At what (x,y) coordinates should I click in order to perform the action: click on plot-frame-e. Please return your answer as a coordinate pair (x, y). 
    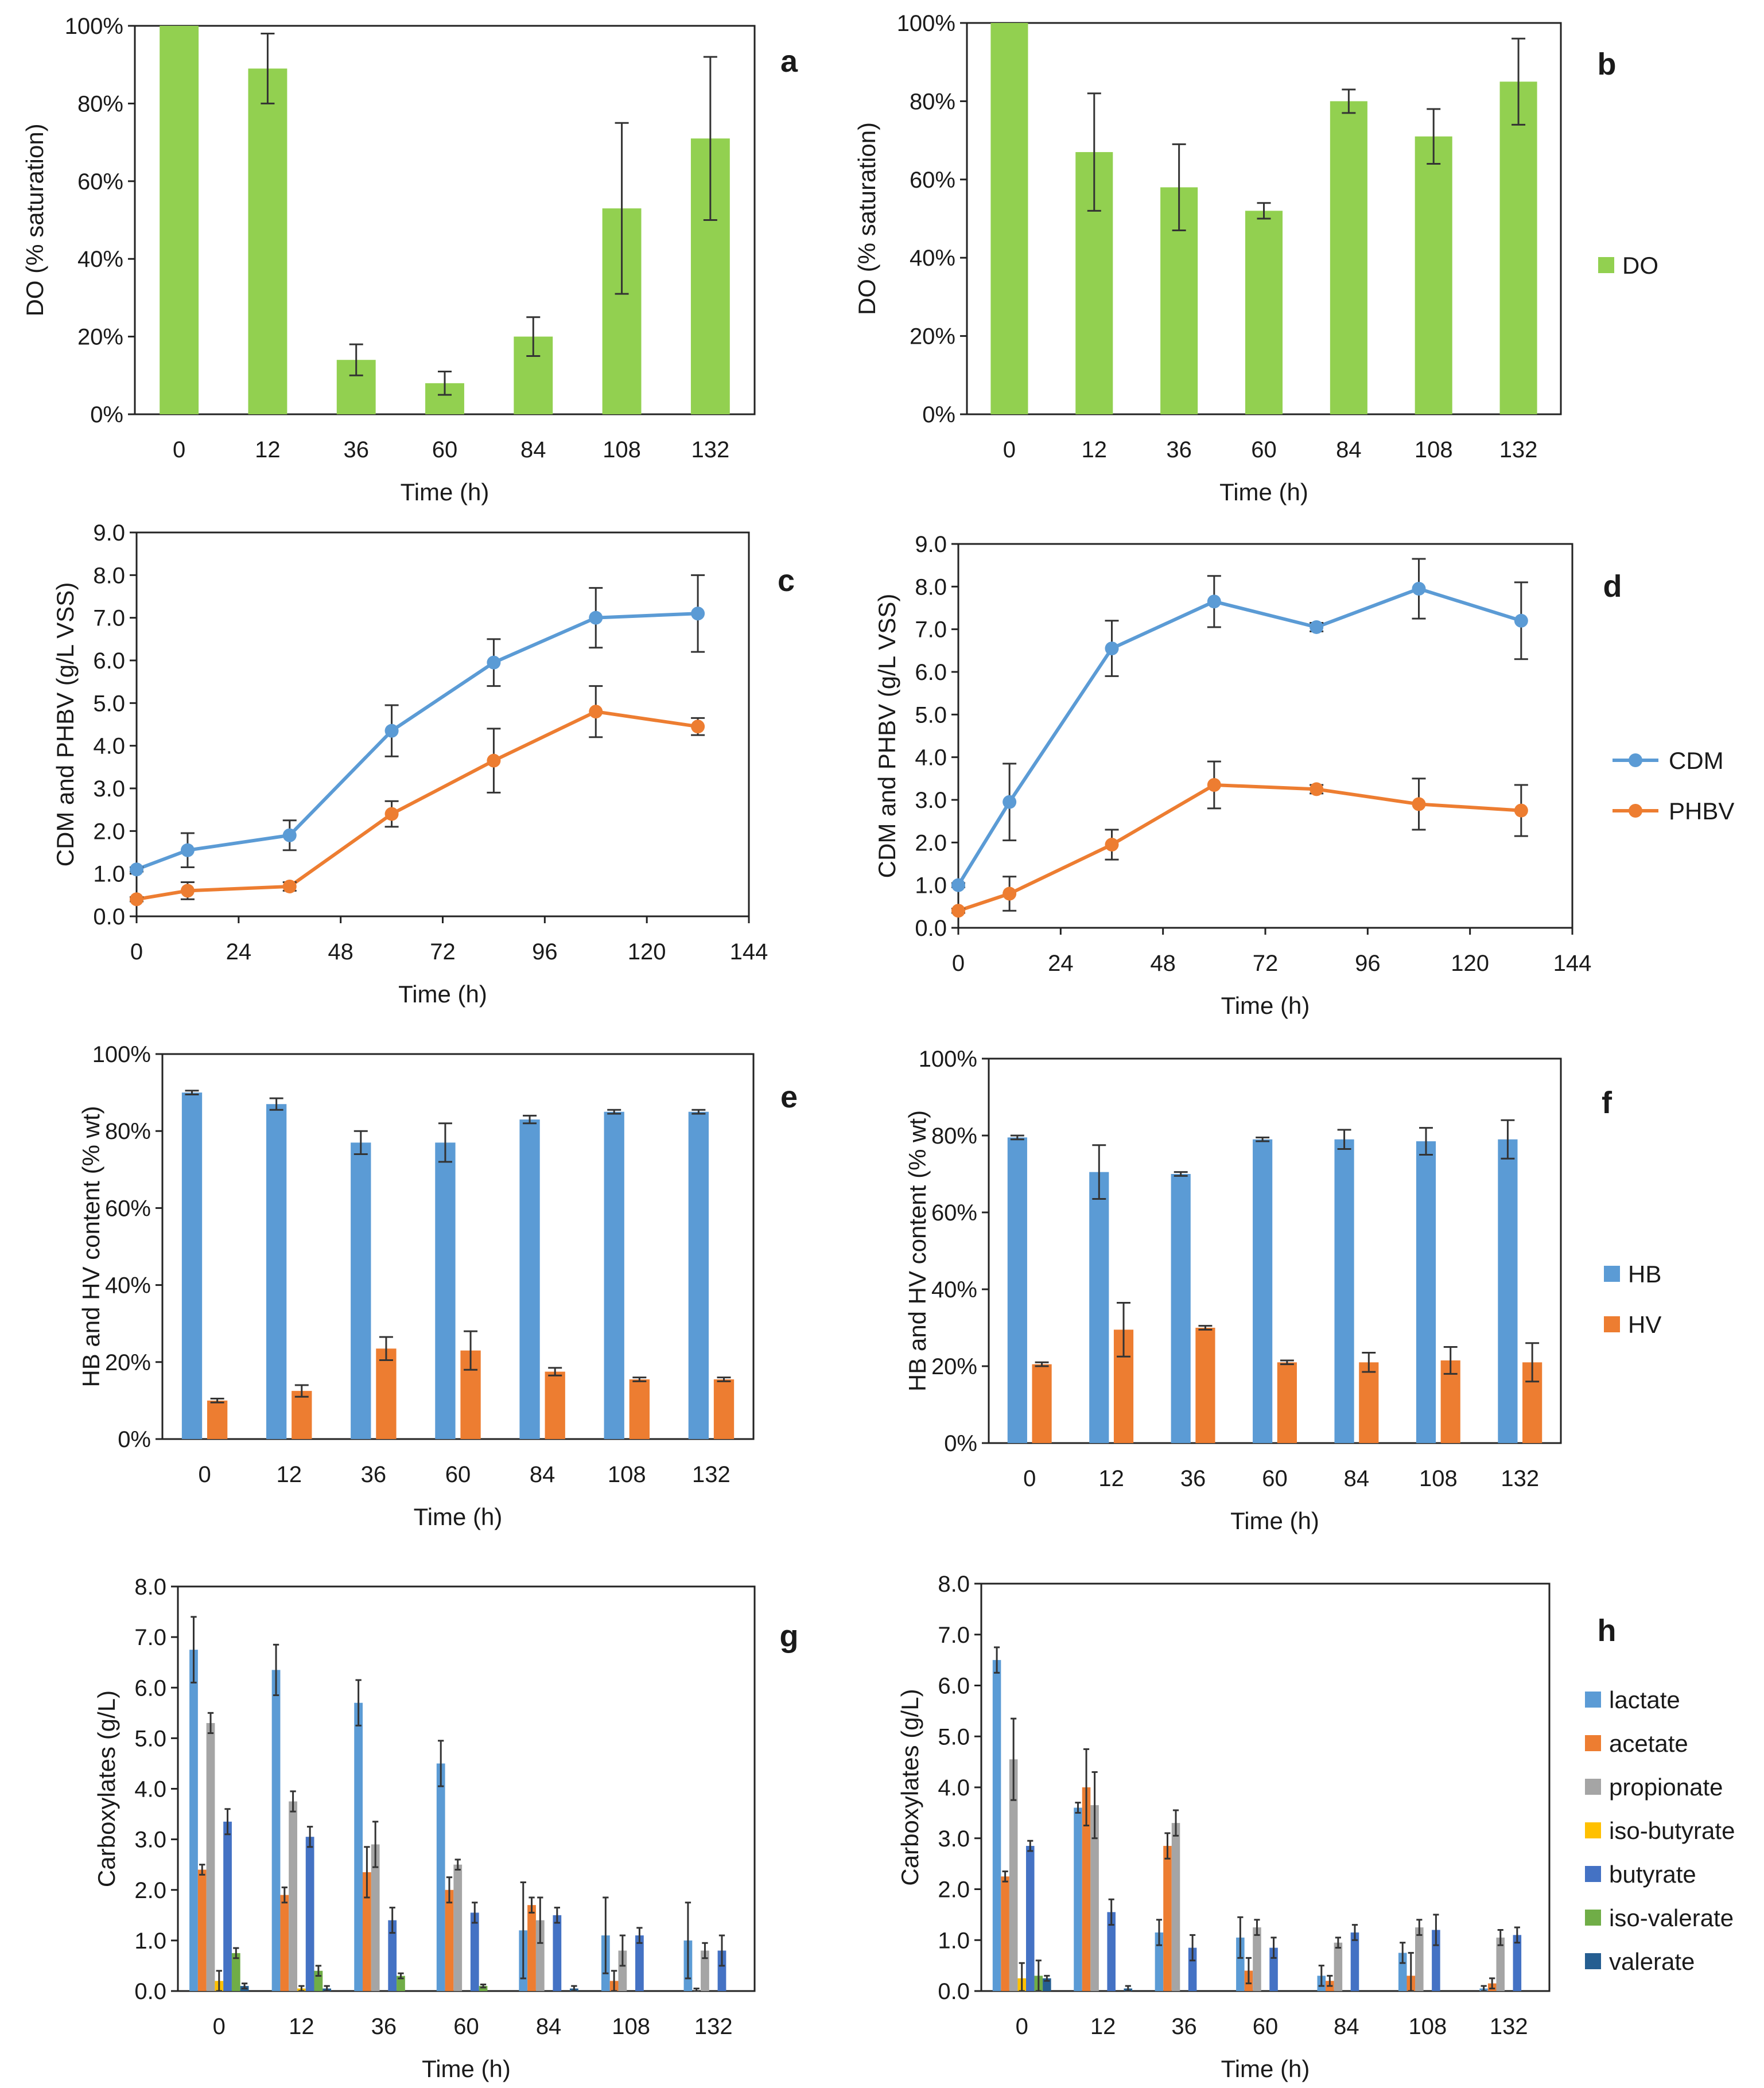
    Looking at the image, I should click on (458, 1246).